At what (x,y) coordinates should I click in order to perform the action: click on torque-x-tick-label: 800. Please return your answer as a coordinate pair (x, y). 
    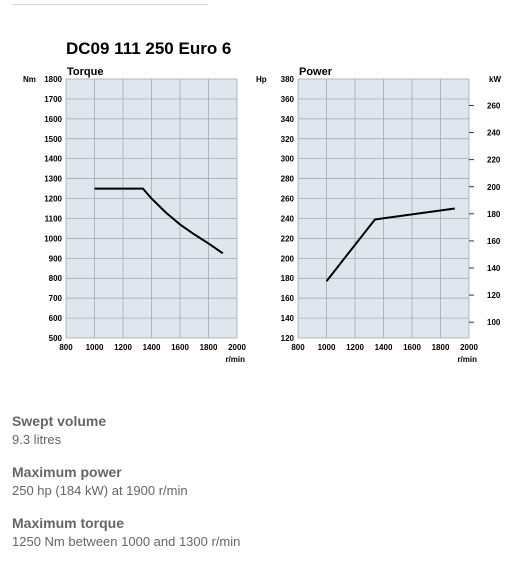
    Looking at the image, I should click on (66, 347).